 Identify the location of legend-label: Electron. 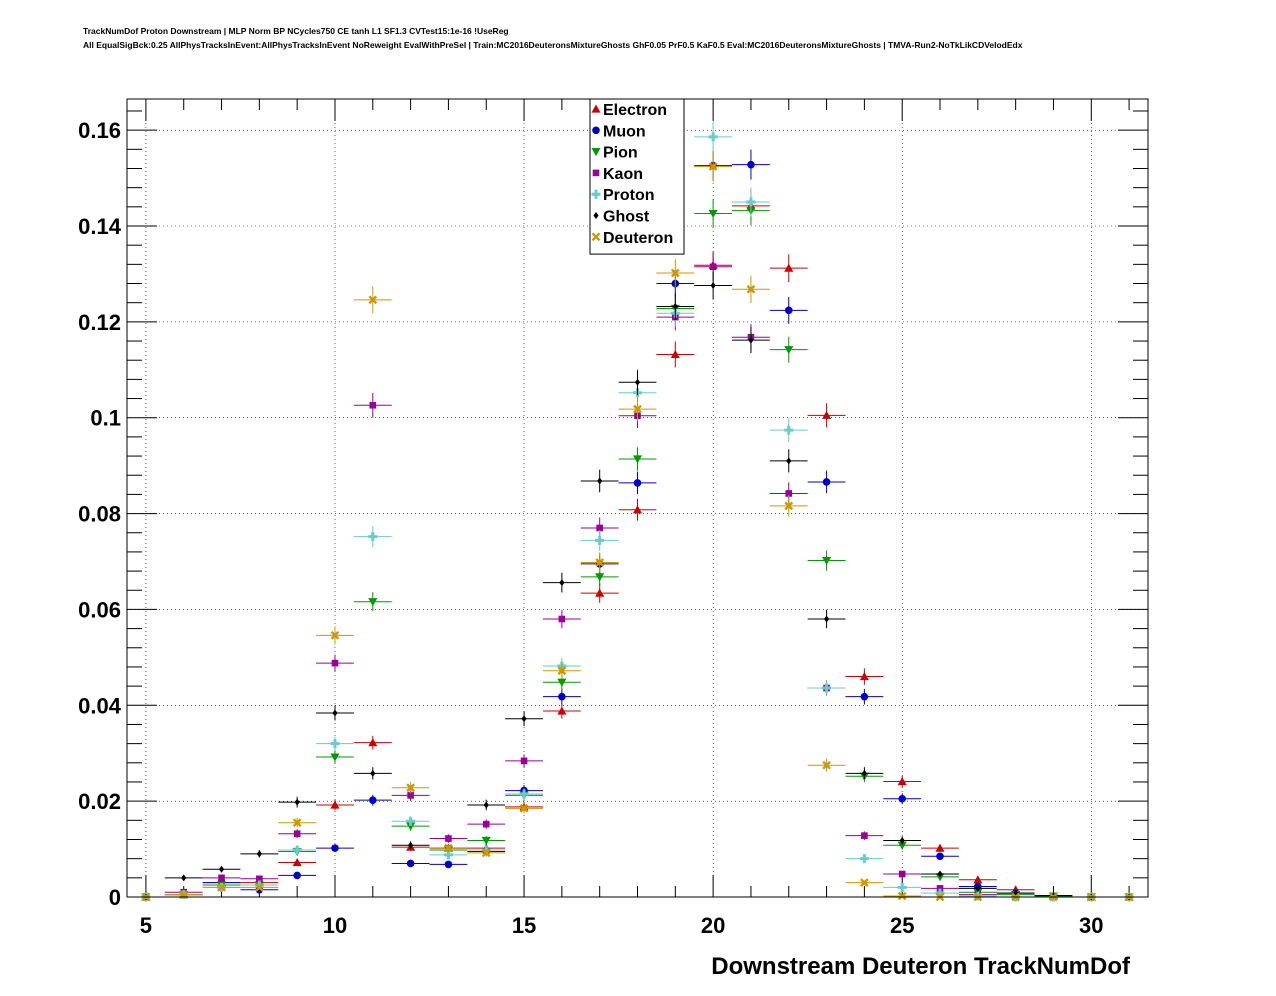
(635, 110).